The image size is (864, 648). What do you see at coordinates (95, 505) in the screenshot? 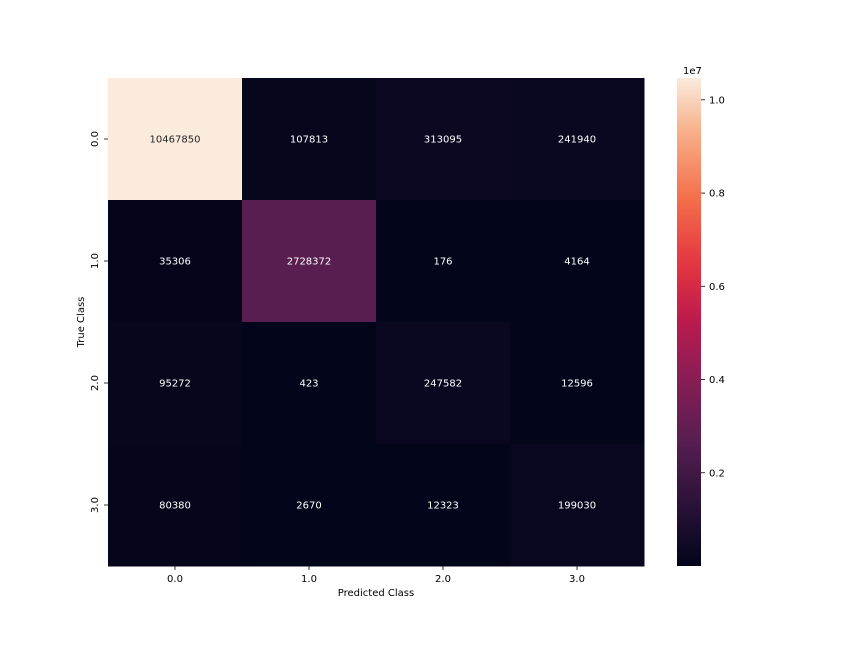
I see `y-tick-label: 3.0` at bounding box center [95, 505].